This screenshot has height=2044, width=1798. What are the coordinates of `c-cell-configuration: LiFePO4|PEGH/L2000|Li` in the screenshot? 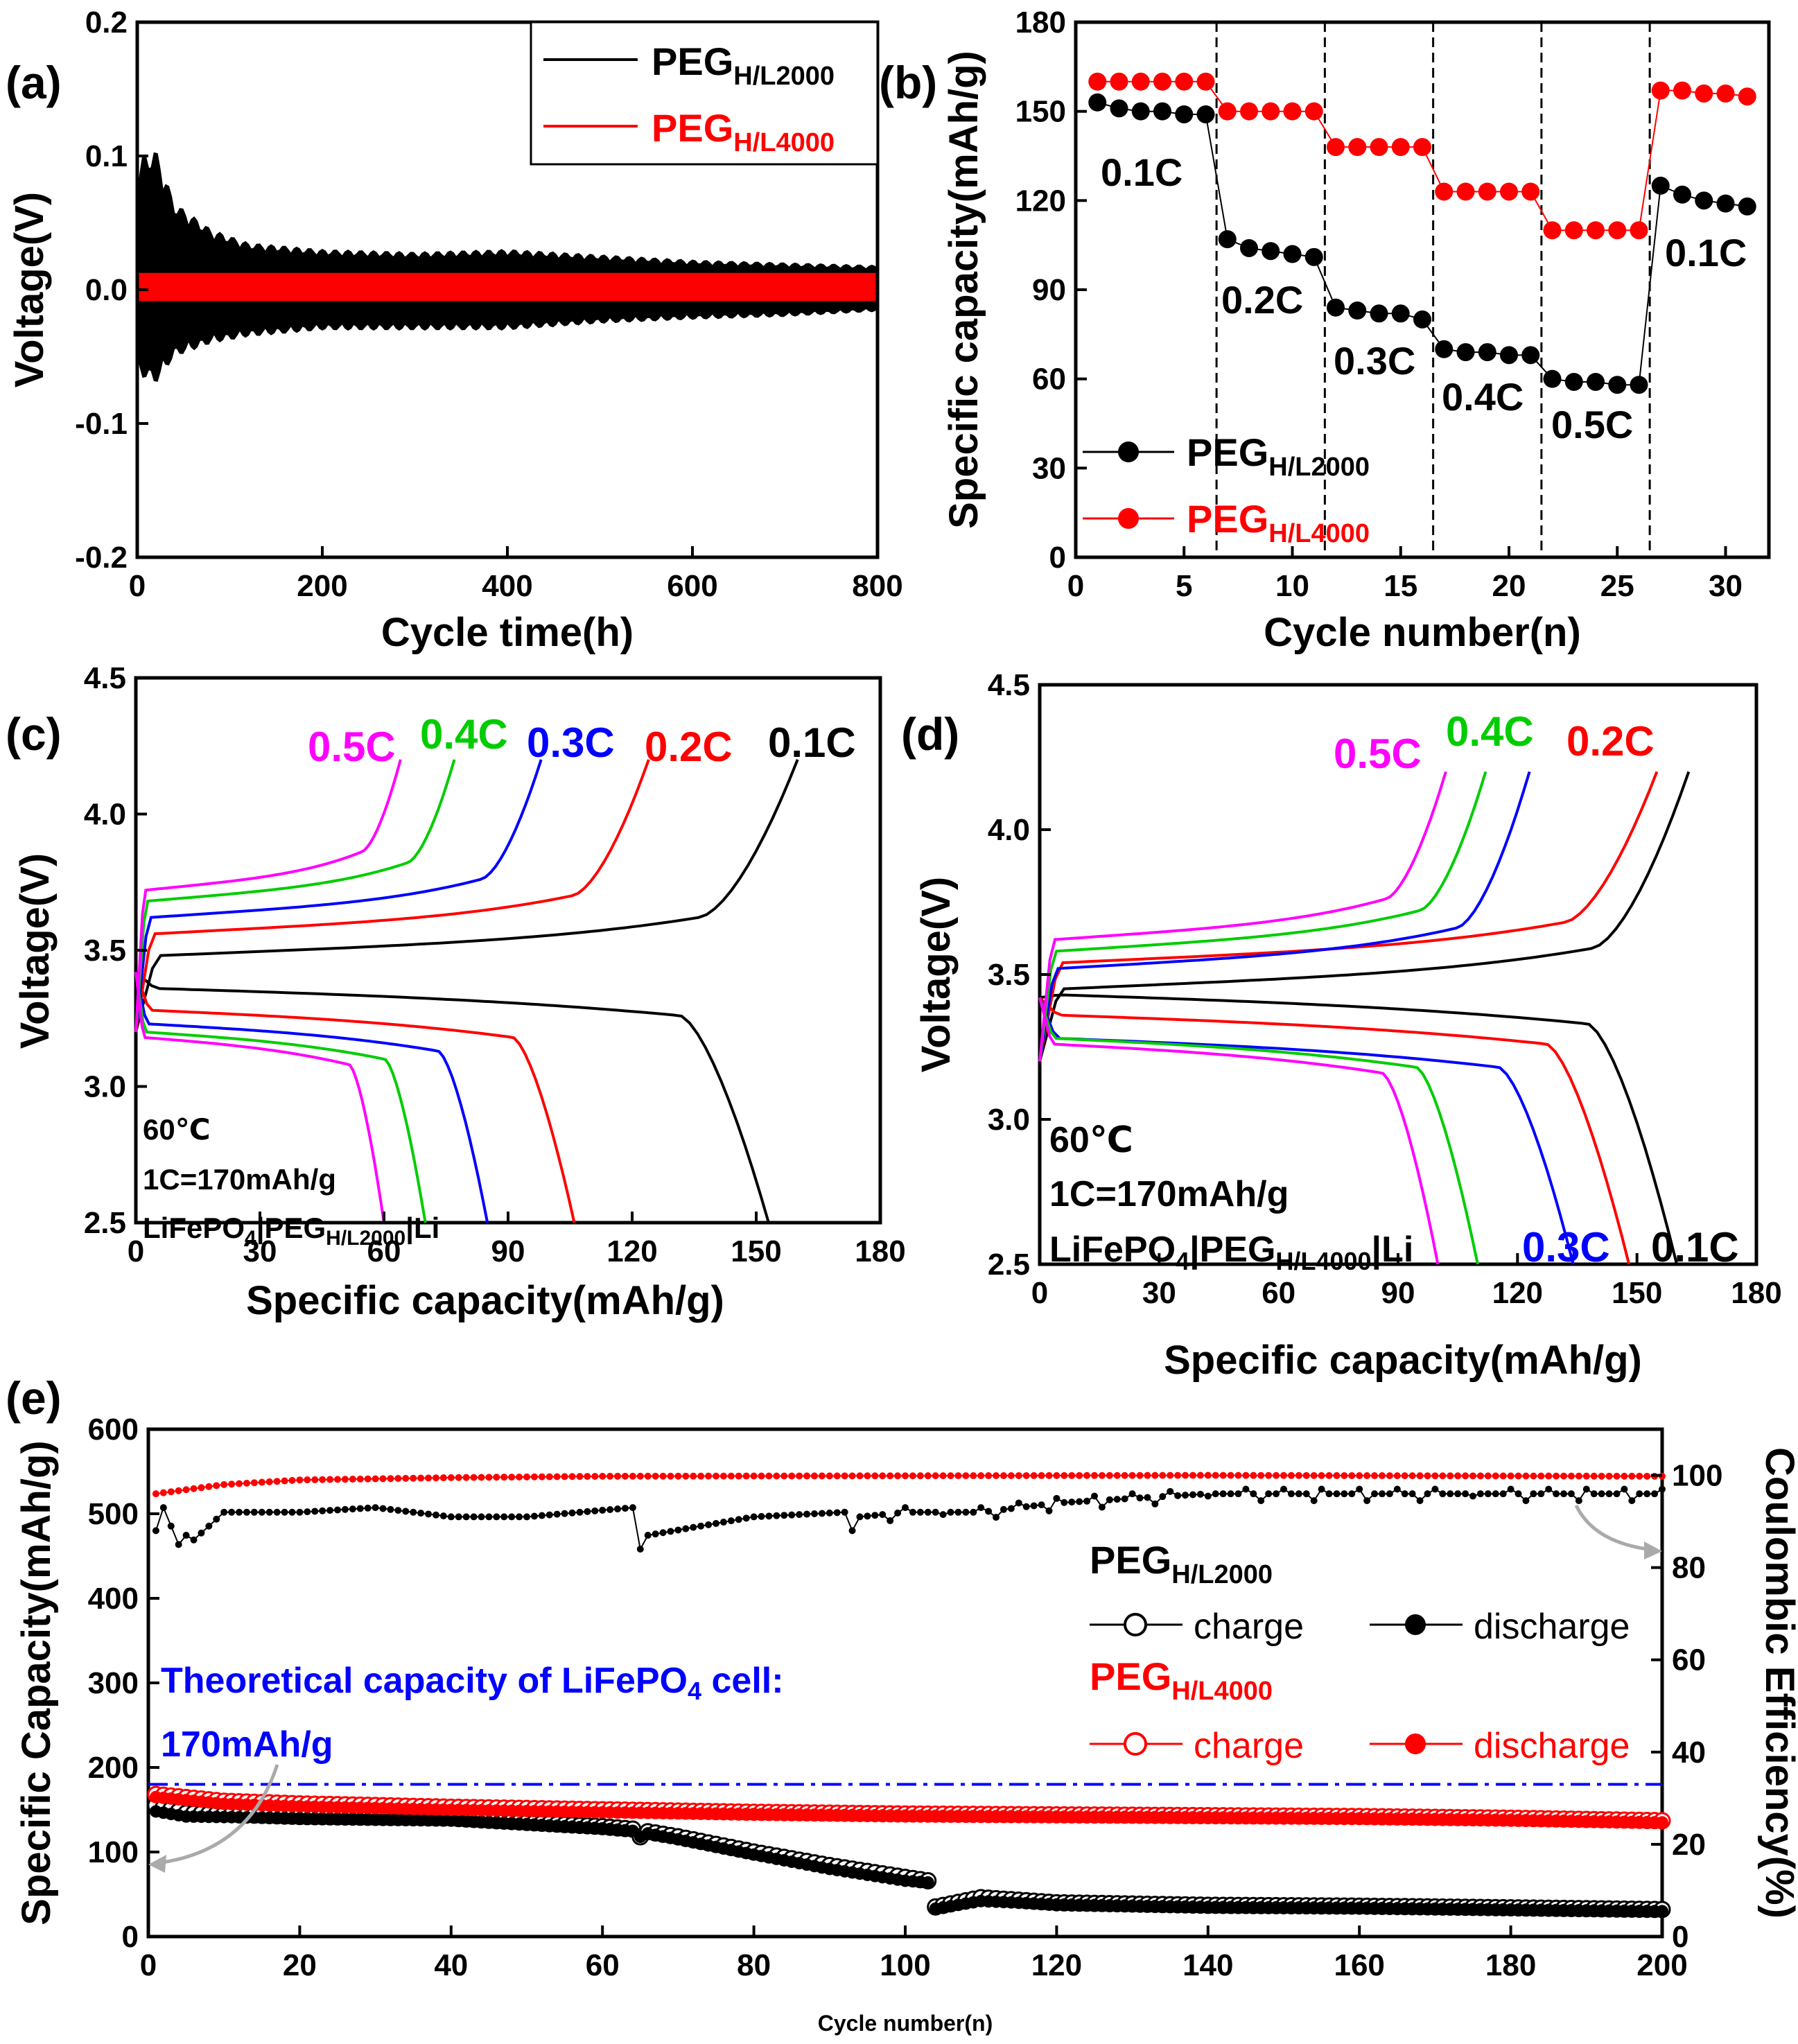 It's located at (291, 1231).